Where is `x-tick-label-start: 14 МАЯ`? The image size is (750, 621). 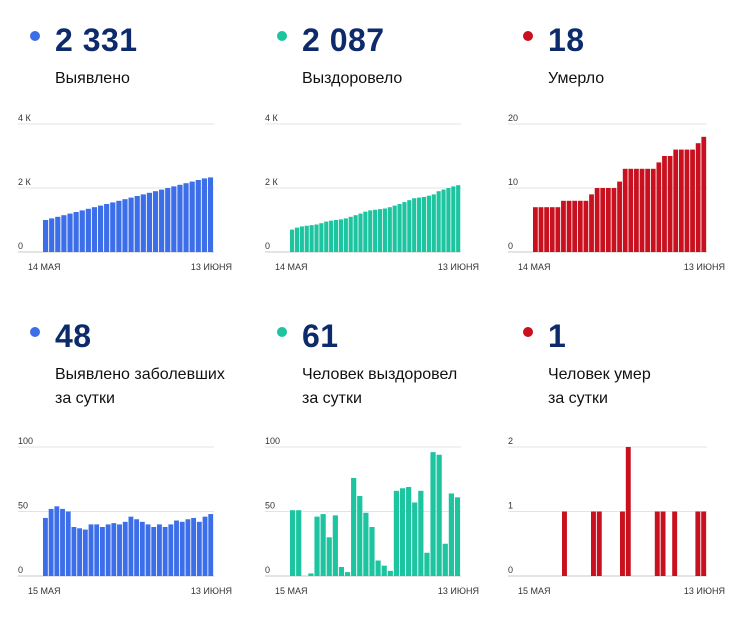 x-tick-label-start: 14 МАЯ is located at coordinates (44, 267).